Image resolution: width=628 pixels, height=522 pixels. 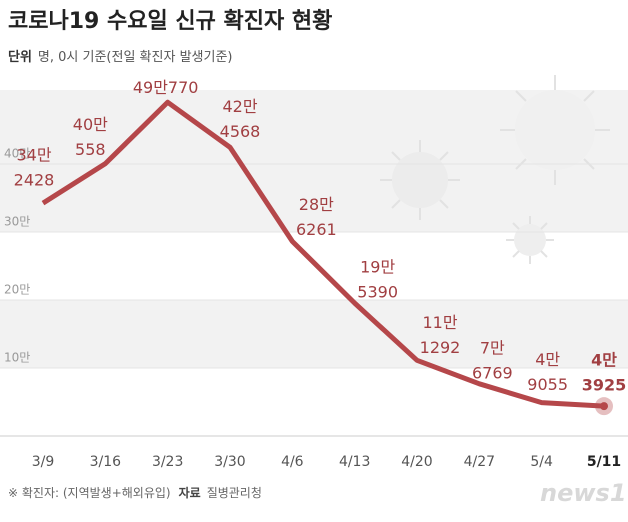 What do you see at coordinates (377, 292) in the screenshot?
I see `value-label: 5390` at bounding box center [377, 292].